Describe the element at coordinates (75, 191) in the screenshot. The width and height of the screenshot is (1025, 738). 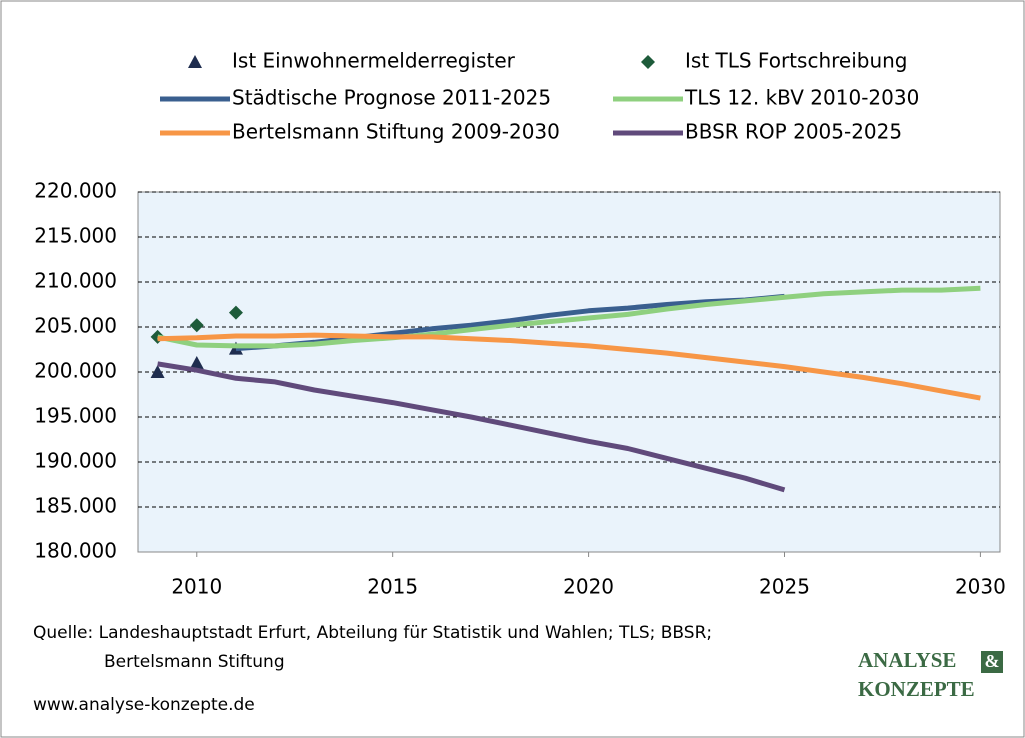
I see `y-tick-label: 220.000` at that location.